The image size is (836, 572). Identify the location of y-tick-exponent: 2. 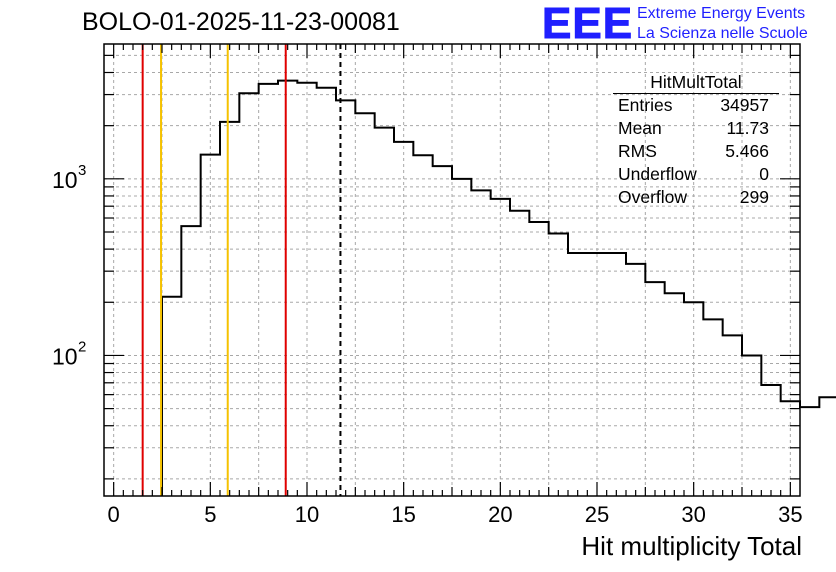
(82, 346).